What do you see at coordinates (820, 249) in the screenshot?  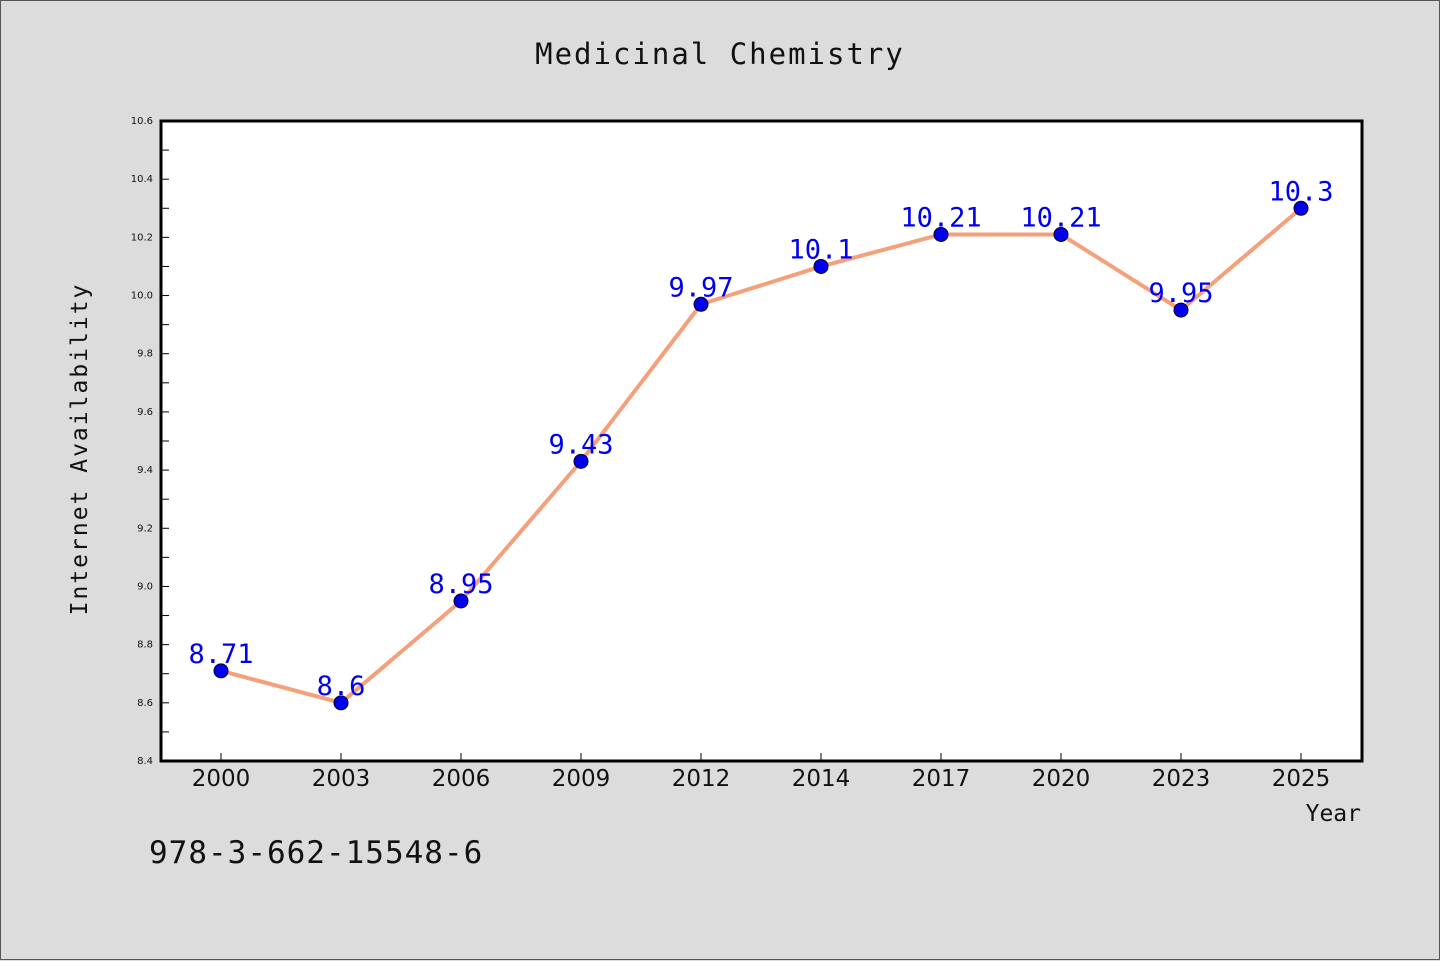 I see `data-label: 10.1` at bounding box center [820, 249].